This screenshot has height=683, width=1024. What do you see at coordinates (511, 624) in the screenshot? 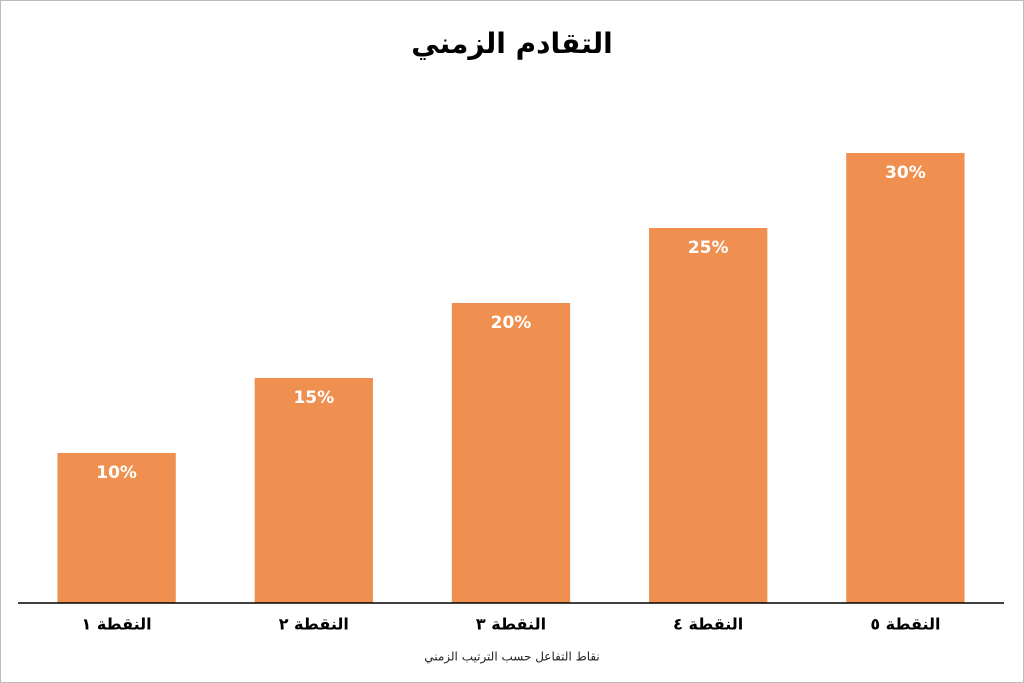
I see `x-tick-label: النقطة ٣` at bounding box center [511, 624].